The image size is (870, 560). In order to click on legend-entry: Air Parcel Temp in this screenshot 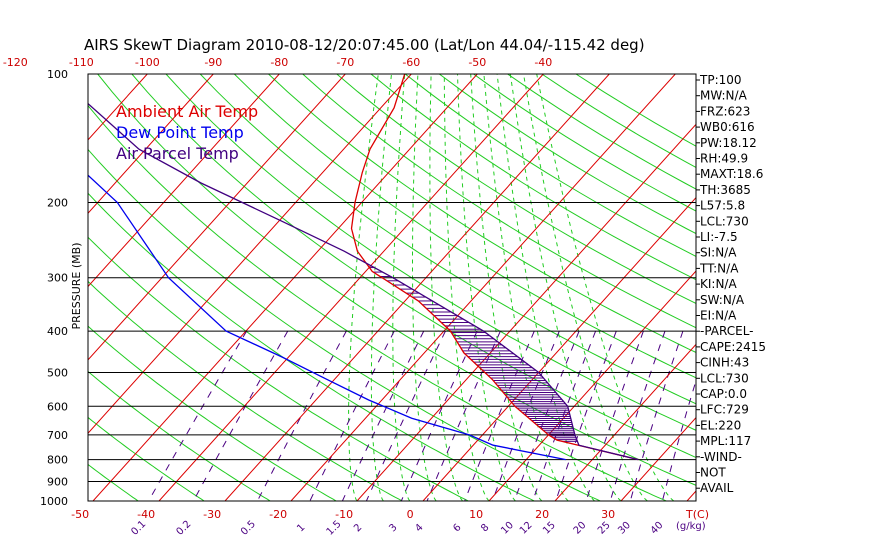, I will do `click(177, 153)`.